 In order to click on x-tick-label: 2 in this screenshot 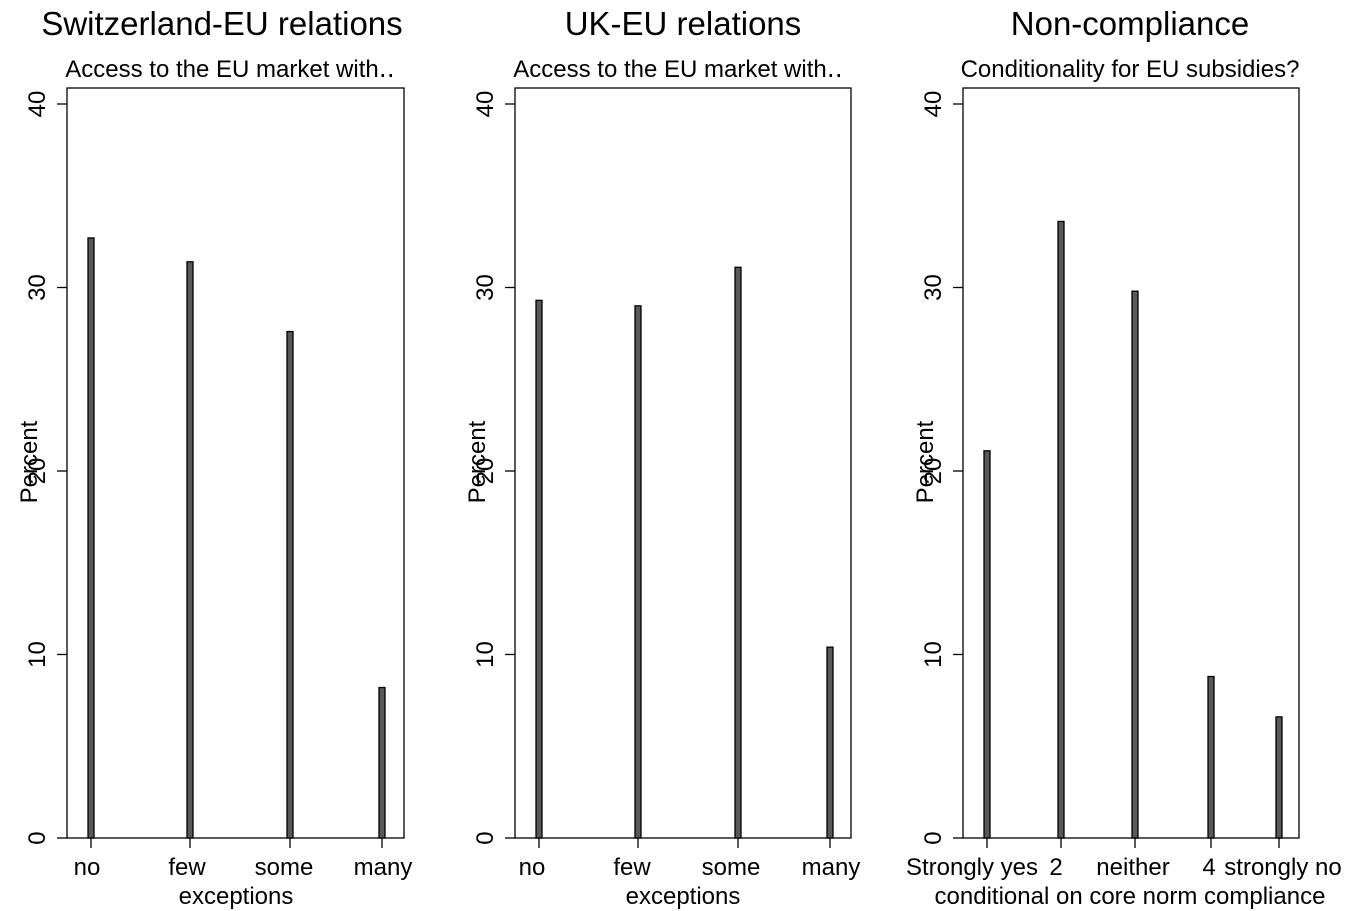, I will do `click(1055, 867)`.